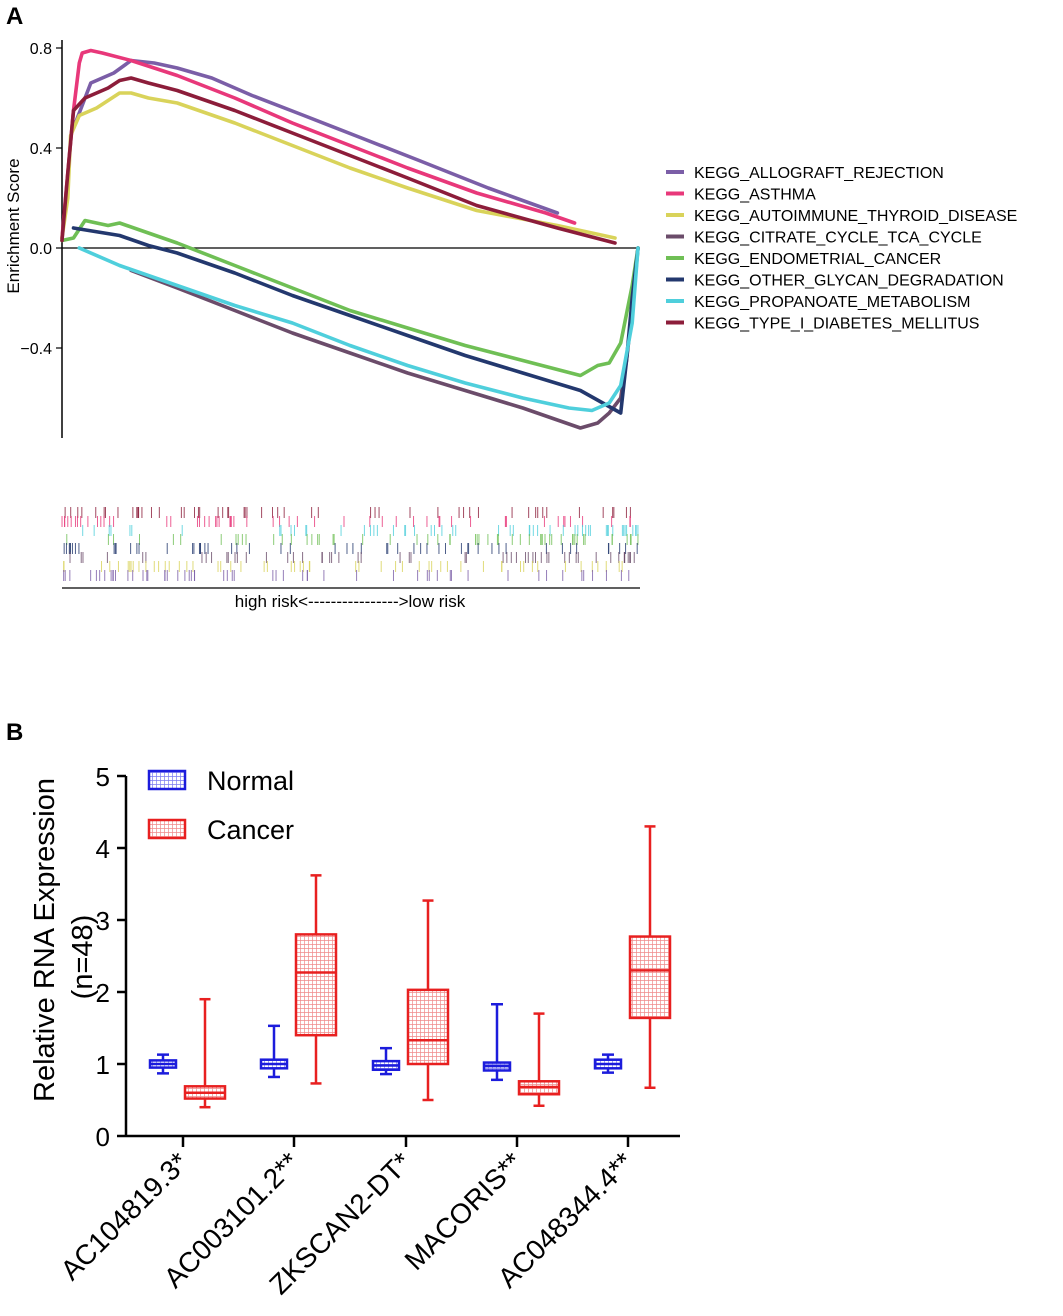 The width and height of the screenshot is (1063, 1316). Describe the element at coordinates (41, 49) in the screenshot. I see `gsea-y-tick-label: 0.8` at that location.